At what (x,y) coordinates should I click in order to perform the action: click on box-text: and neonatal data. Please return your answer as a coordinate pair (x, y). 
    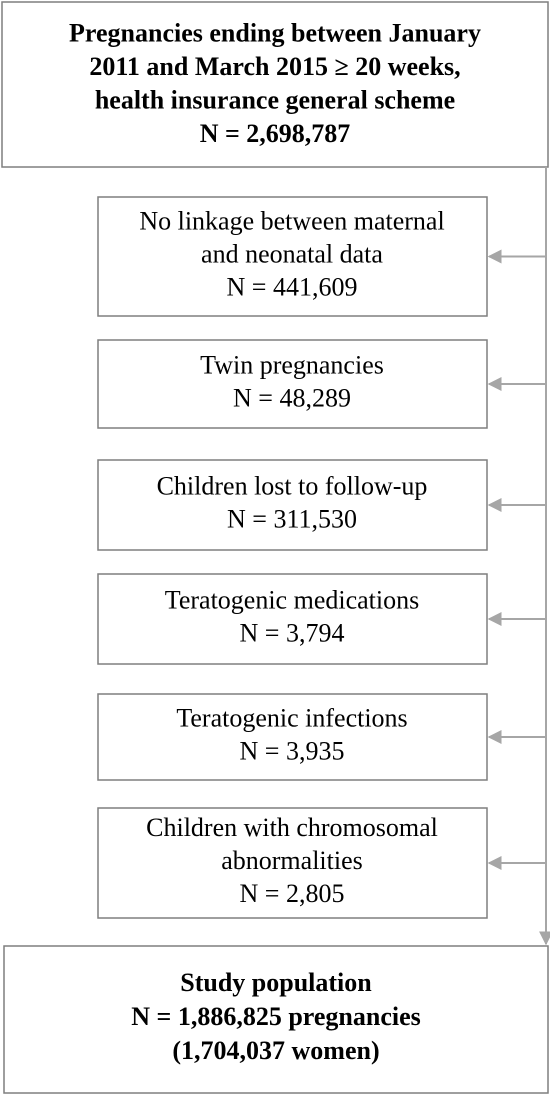
    Looking at the image, I should click on (292, 253).